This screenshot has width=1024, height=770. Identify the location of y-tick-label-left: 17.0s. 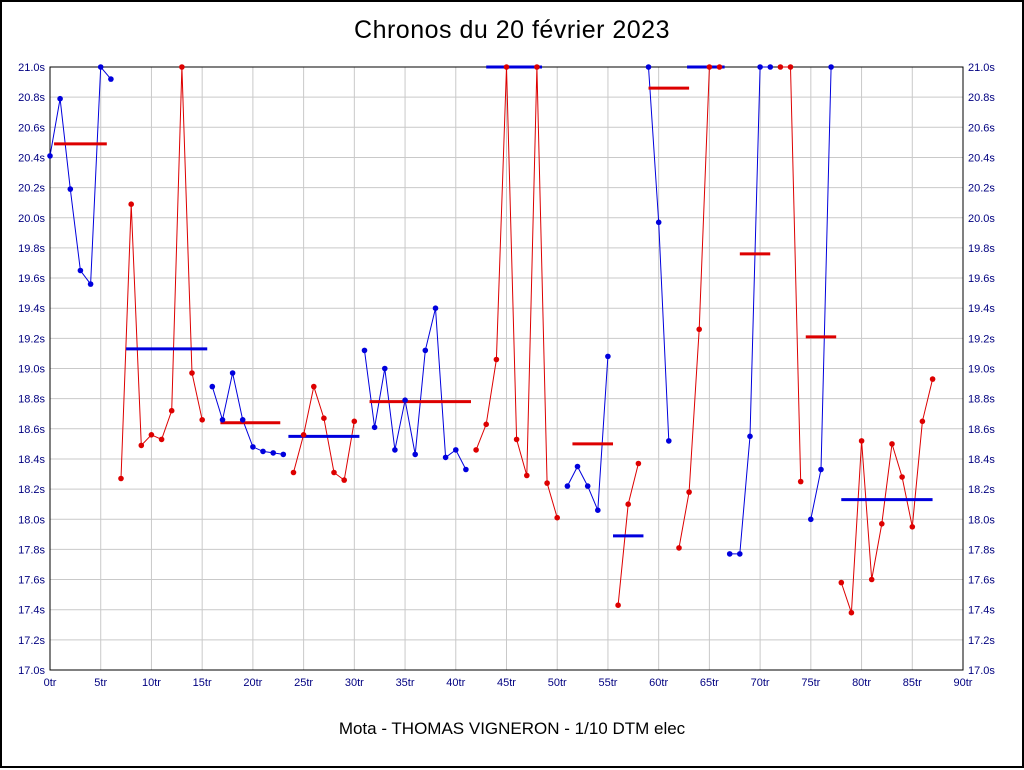
(31, 671).